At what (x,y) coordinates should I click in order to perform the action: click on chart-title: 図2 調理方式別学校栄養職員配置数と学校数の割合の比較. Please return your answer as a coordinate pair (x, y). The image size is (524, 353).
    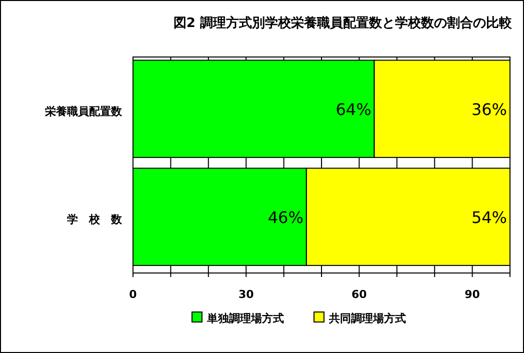
    Looking at the image, I should click on (343, 23).